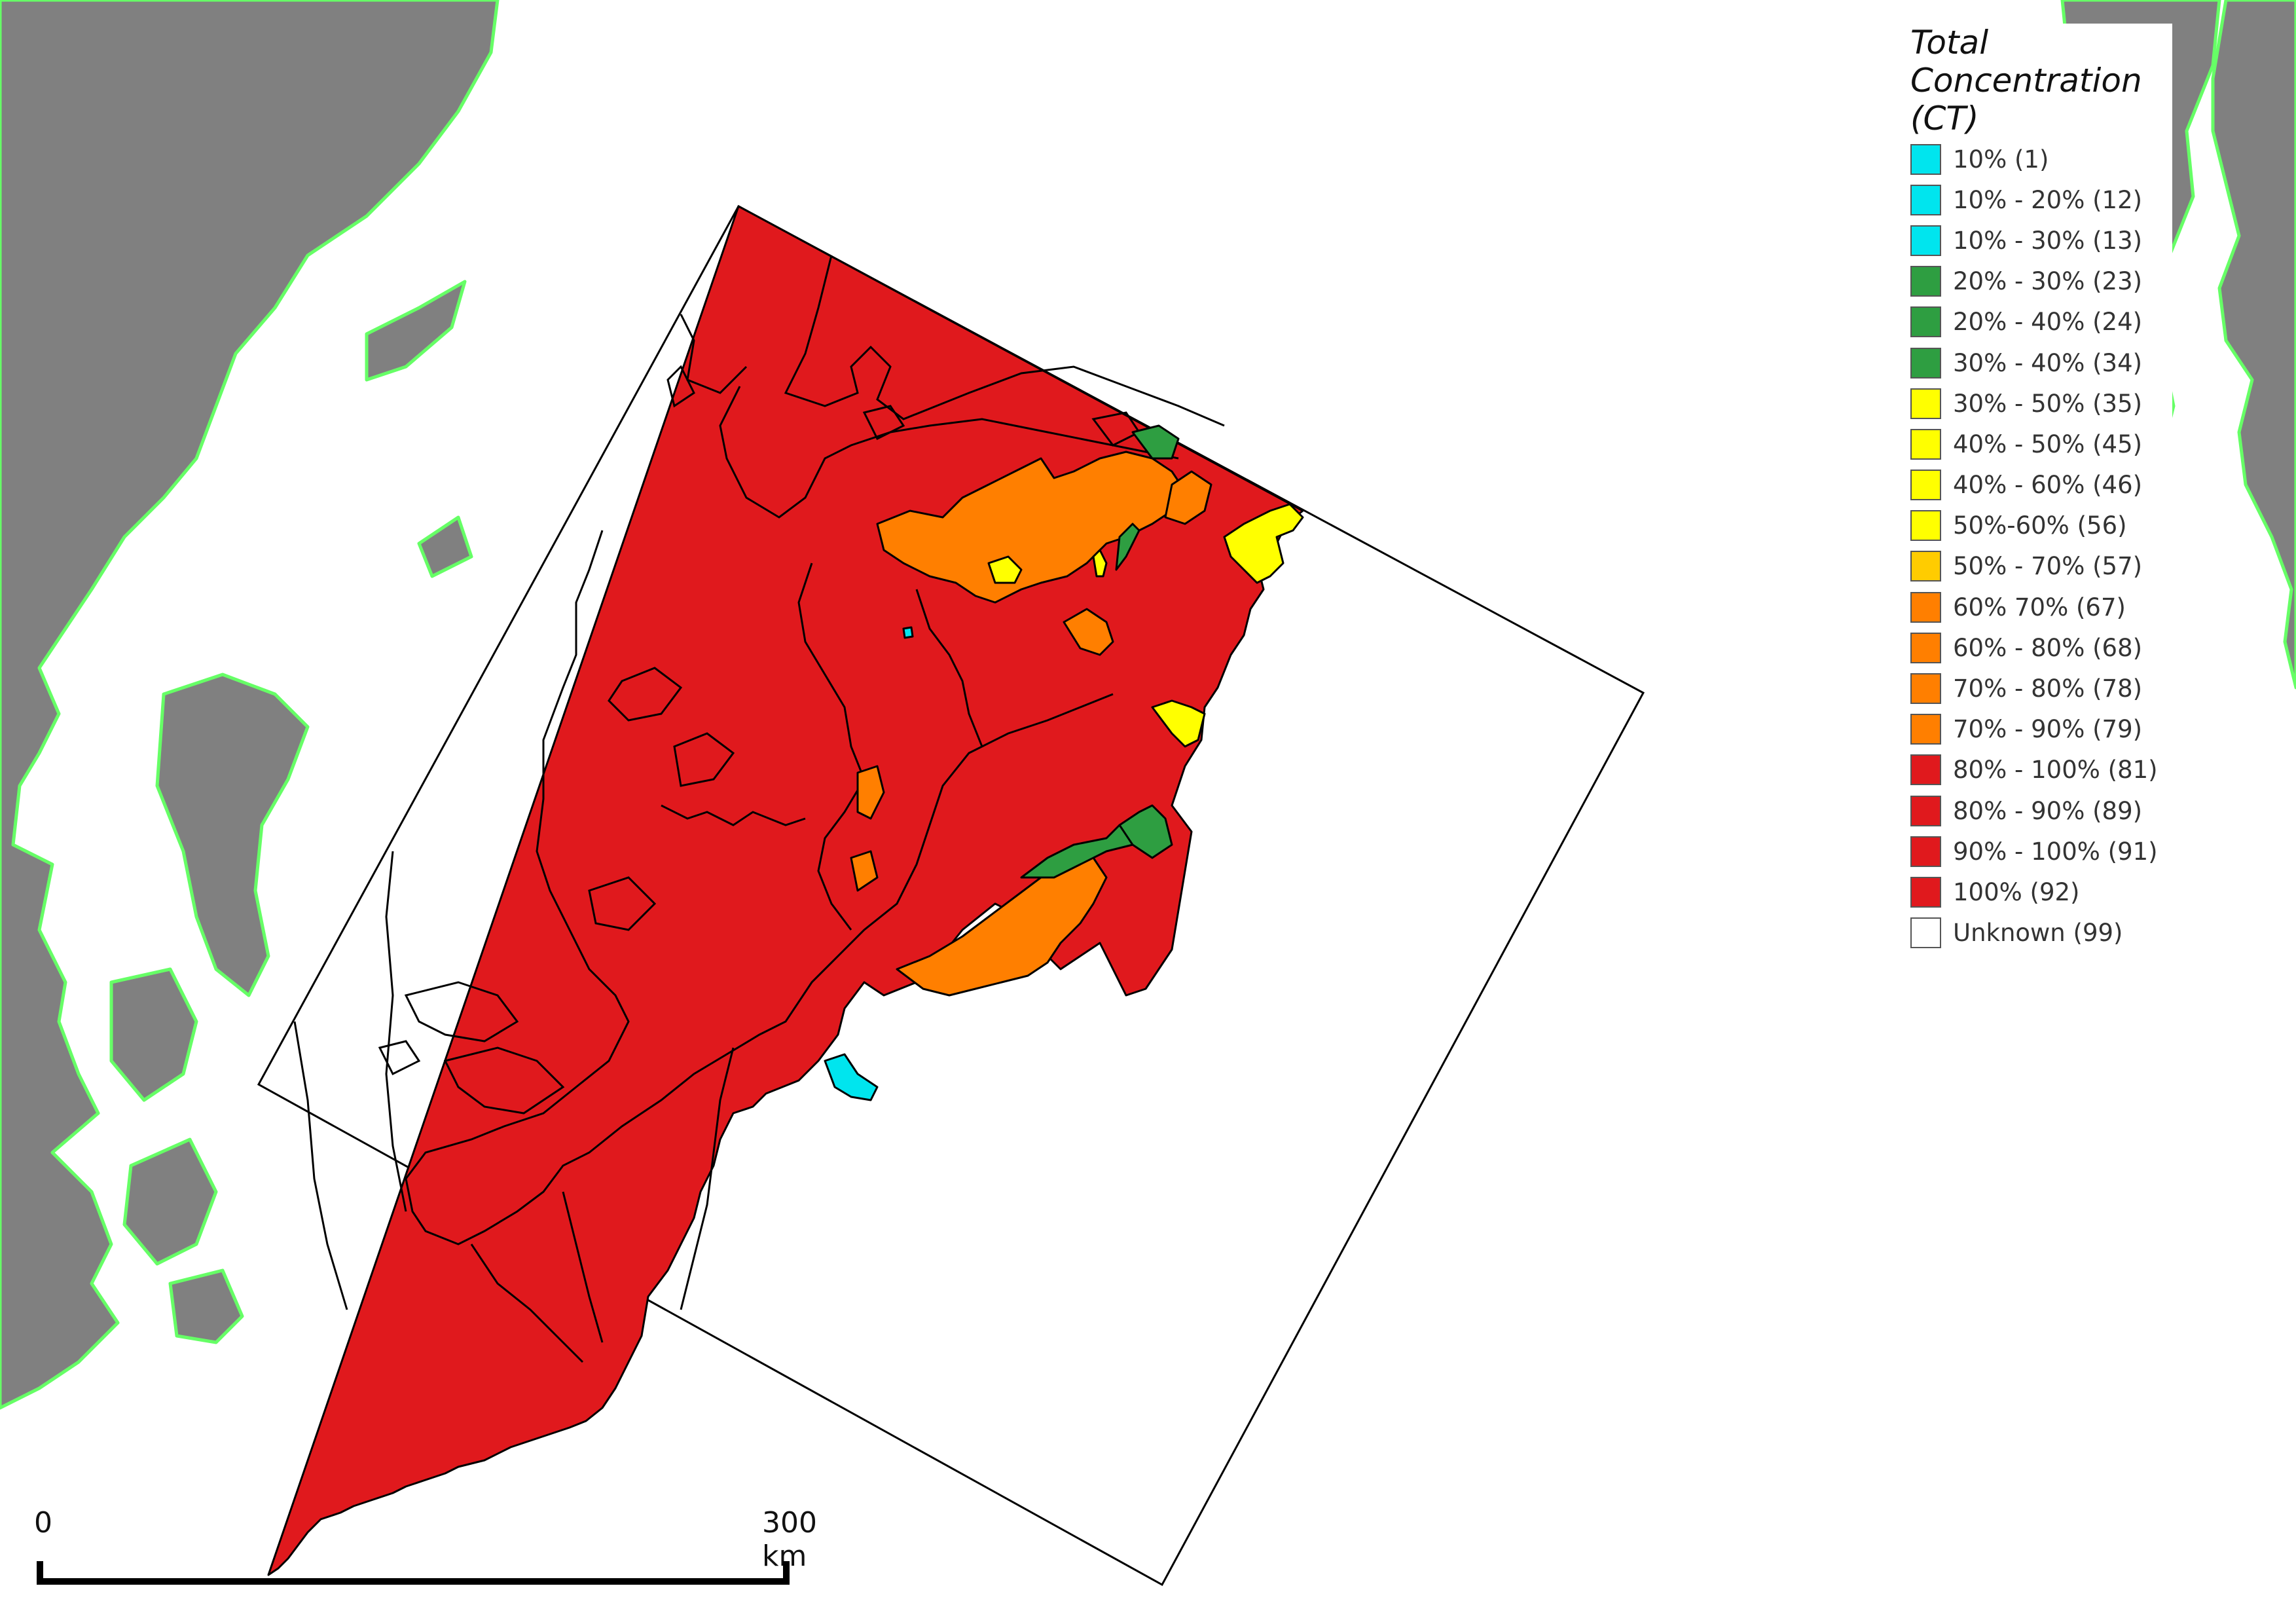  Describe the element at coordinates (2048, 485) in the screenshot. I see `legend-label: 40% - 60% (46)` at that location.